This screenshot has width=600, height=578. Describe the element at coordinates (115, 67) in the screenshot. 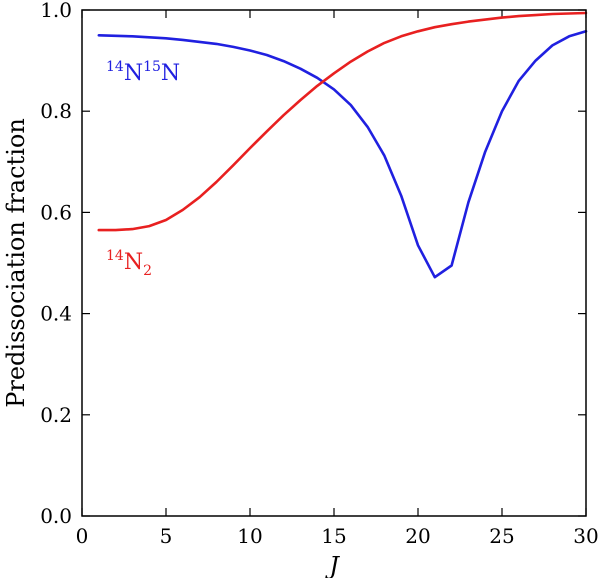

I see `label-14n15n-sup-1: 14` at that location.